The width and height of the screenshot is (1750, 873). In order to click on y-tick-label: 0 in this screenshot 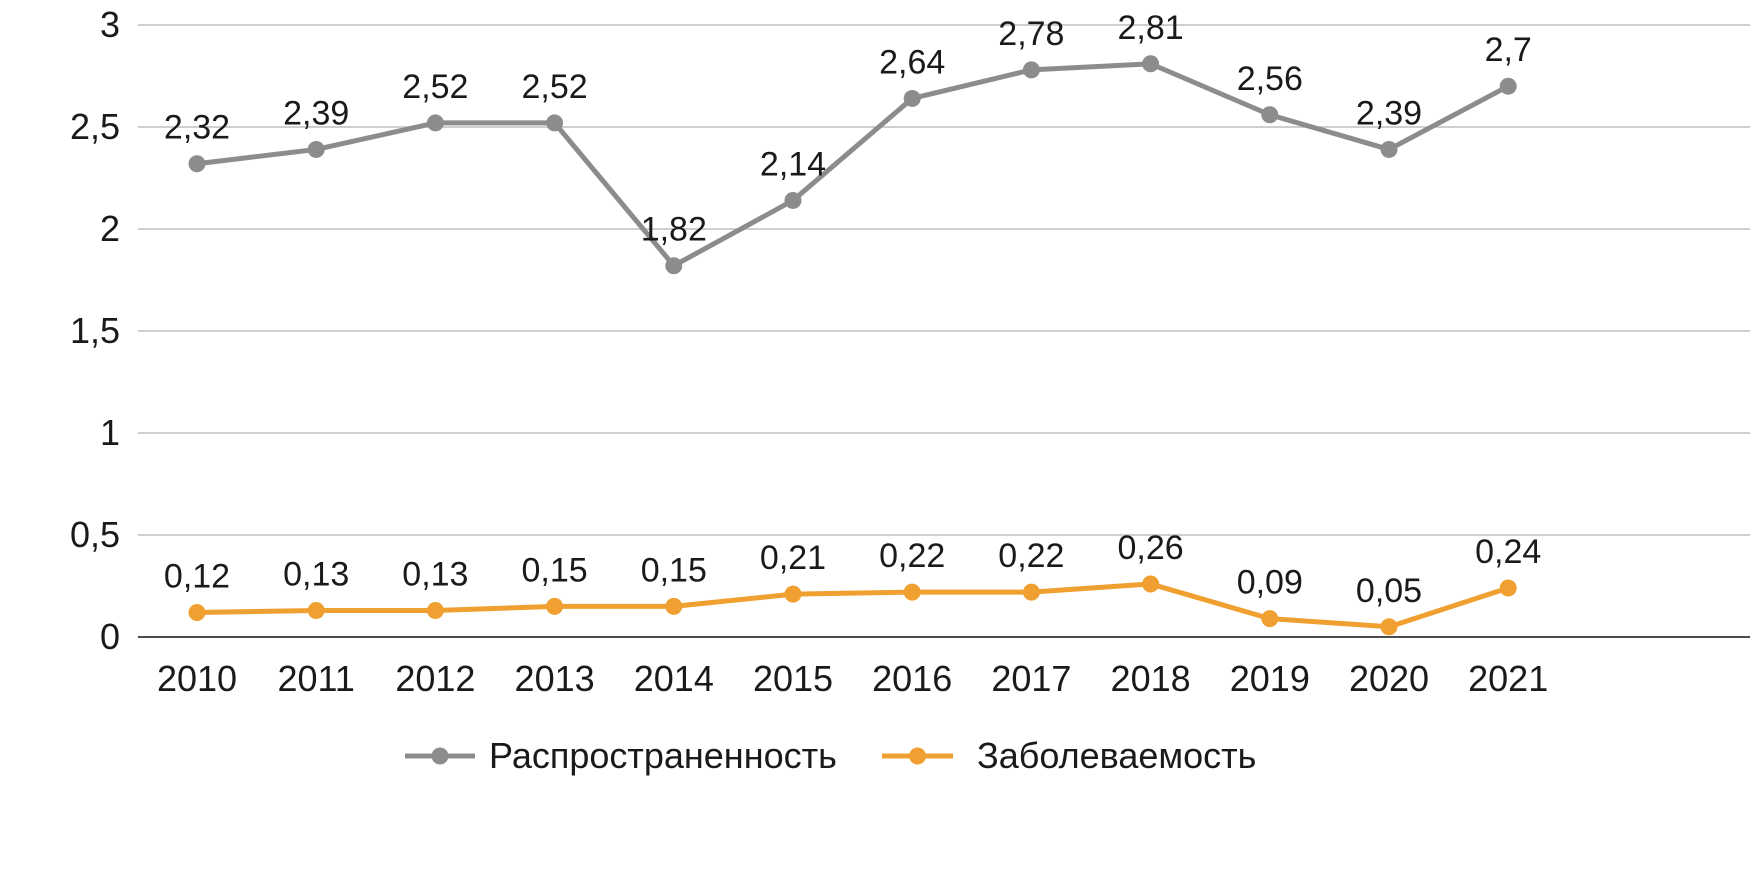, I will do `click(110, 636)`.